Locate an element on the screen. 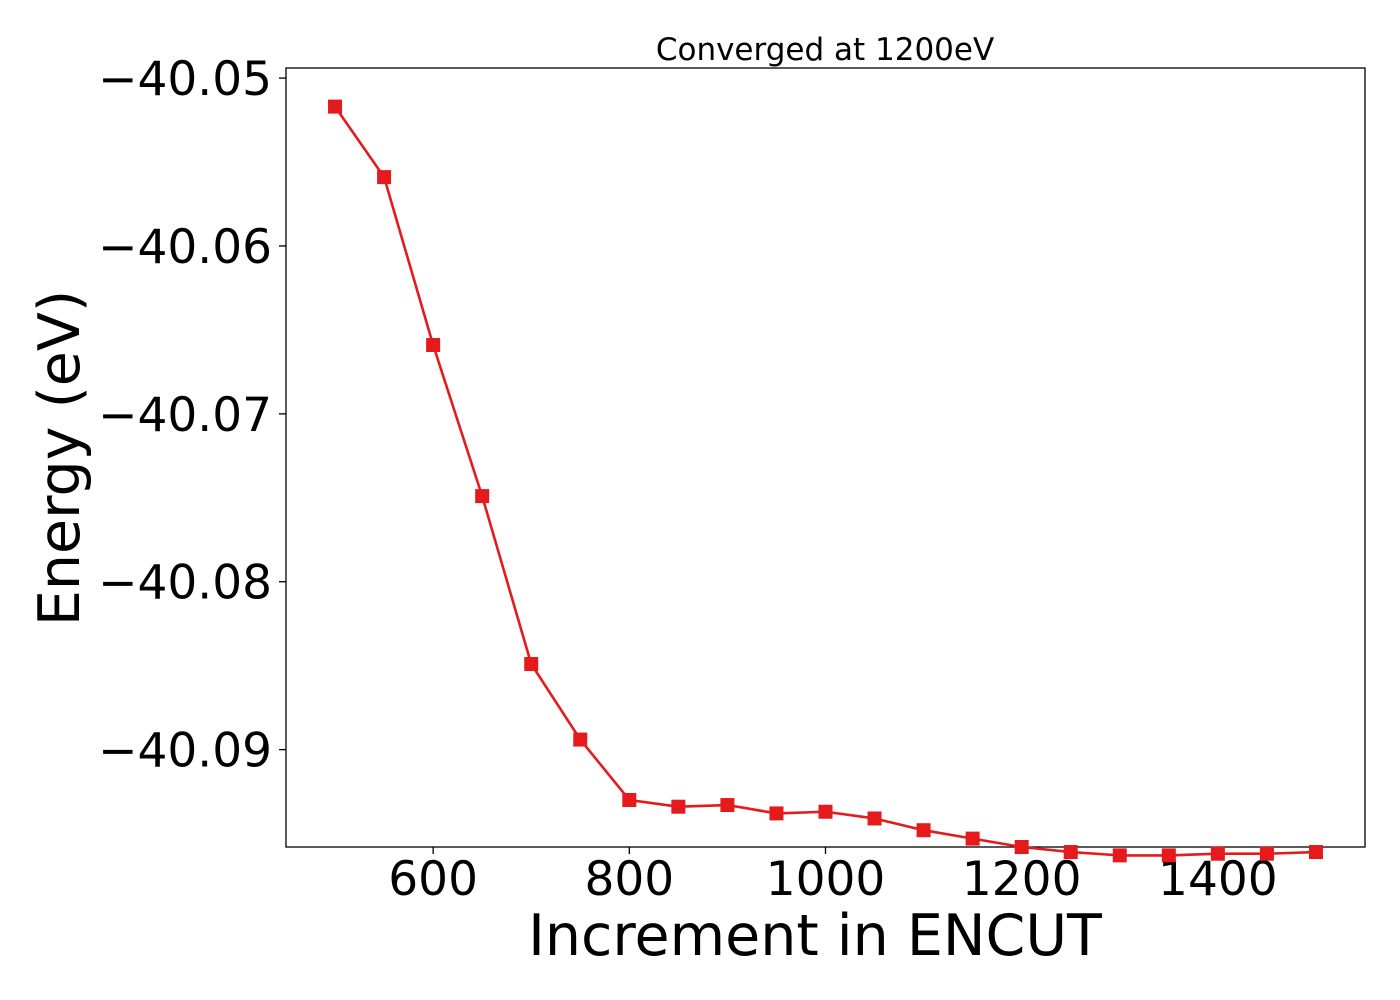  y-tick-label: −40.06 is located at coordinates (185, 247).